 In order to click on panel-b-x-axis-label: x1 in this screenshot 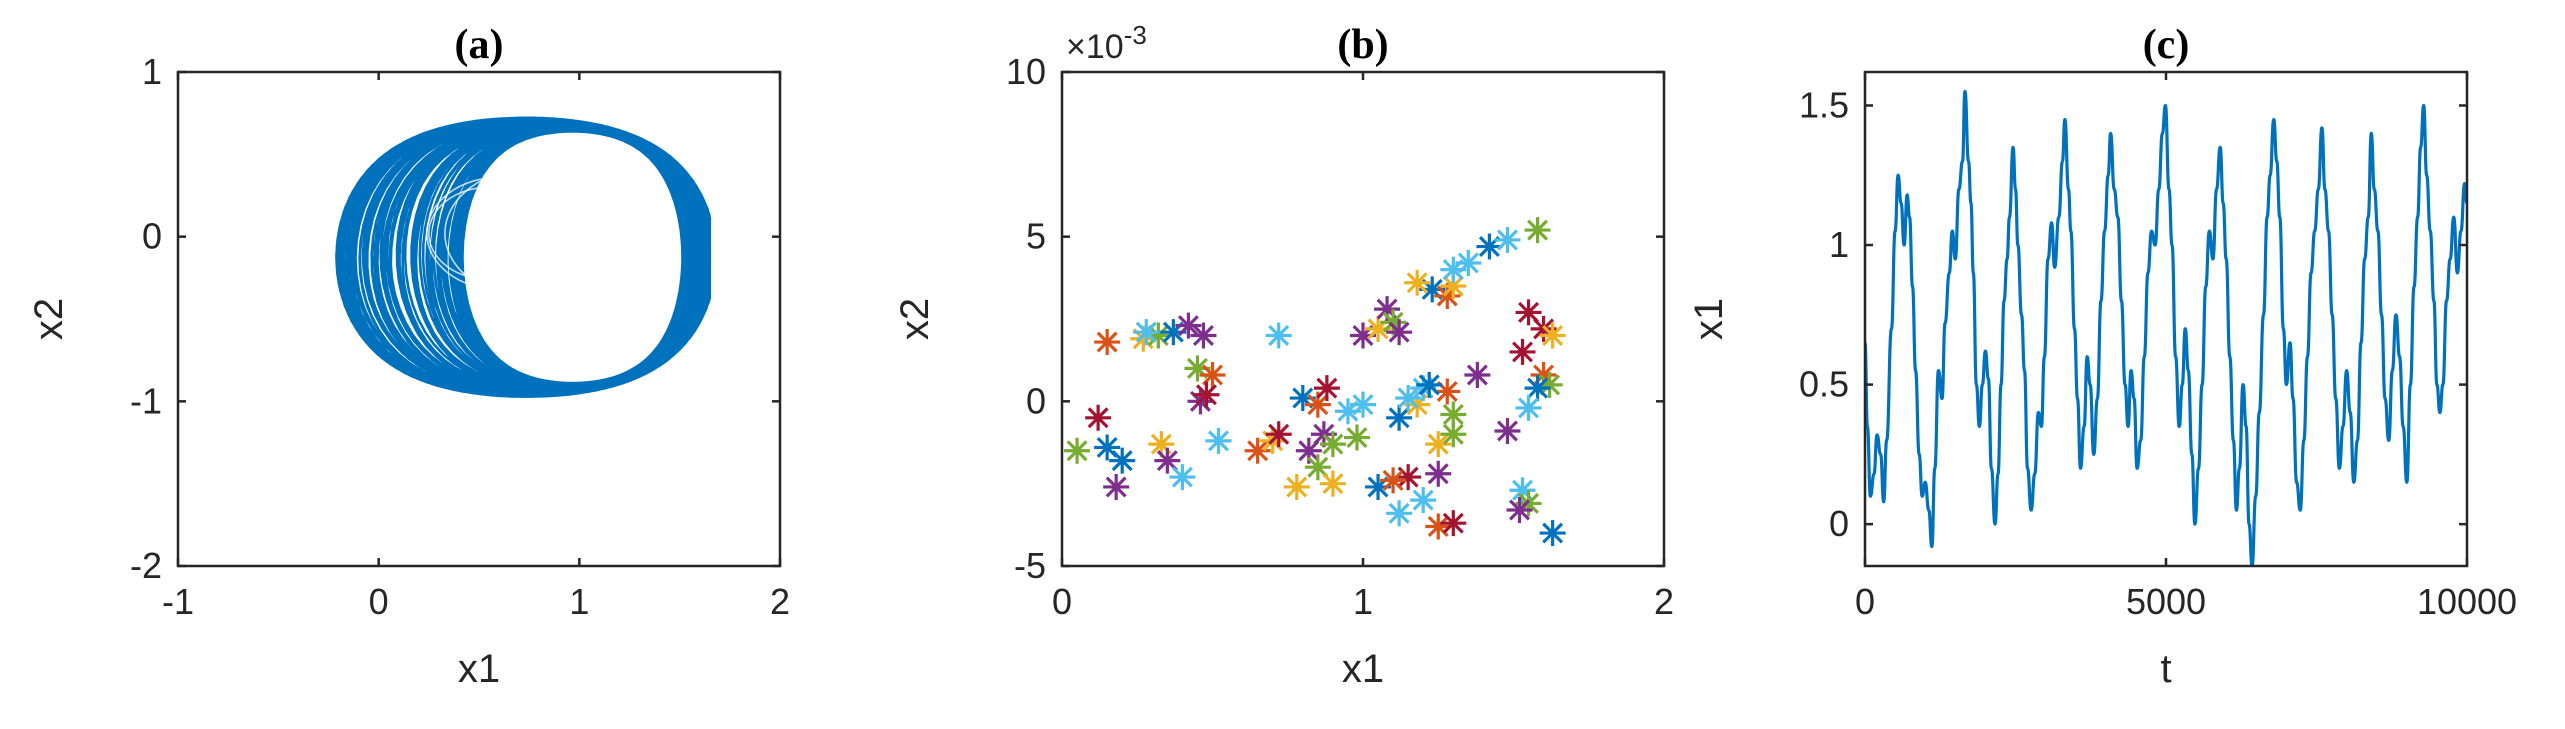, I will do `click(1363, 669)`.